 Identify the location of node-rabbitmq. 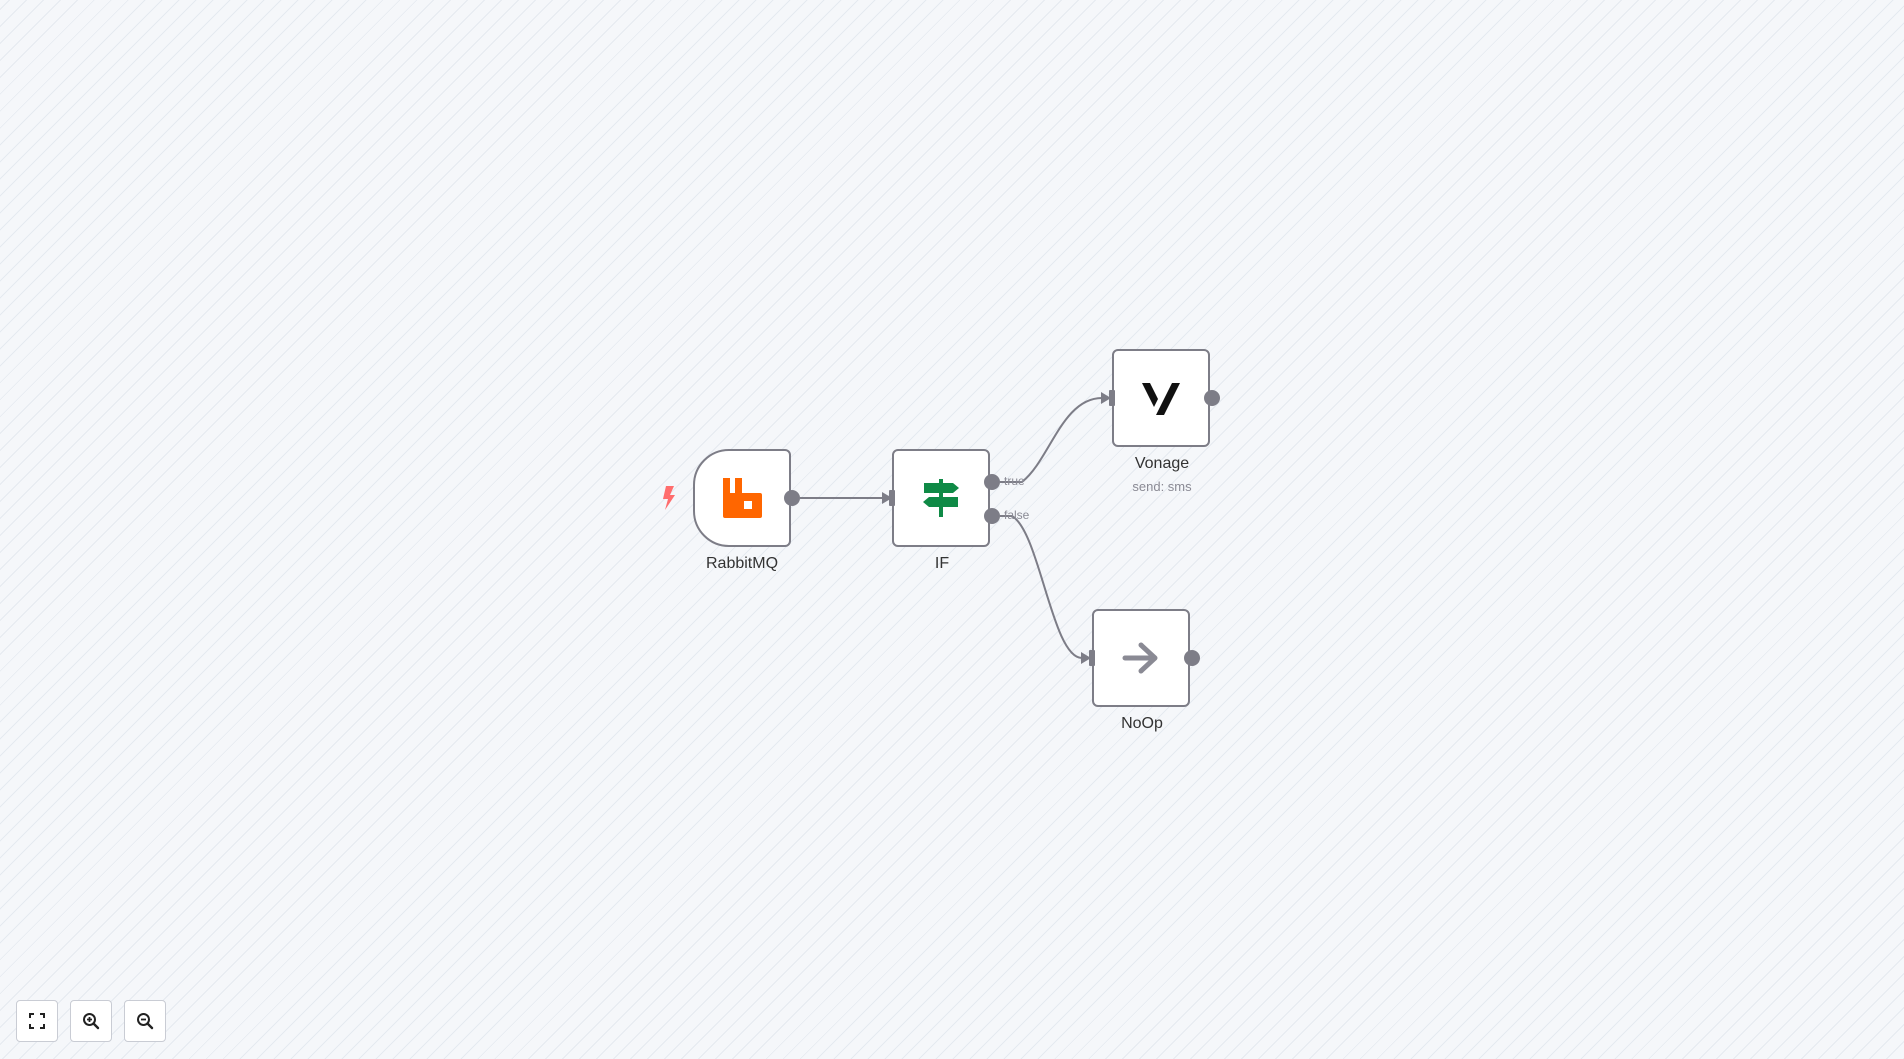
(742, 498).